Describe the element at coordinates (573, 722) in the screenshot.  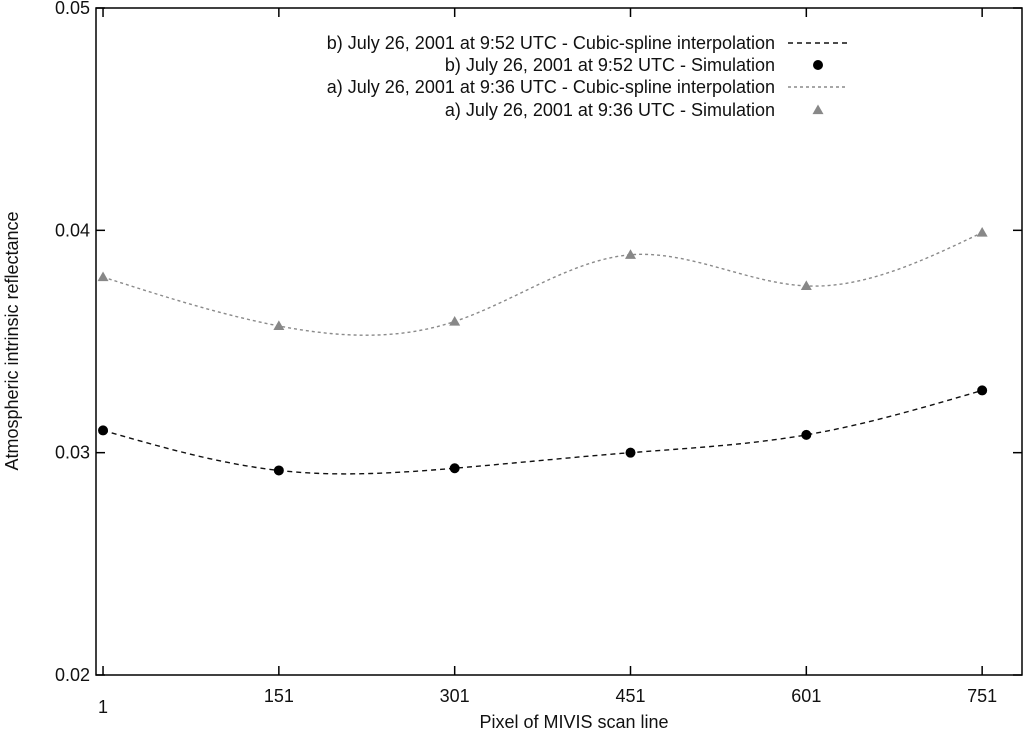
I see `x-axis-label: Pixel of MIVIS scan line` at that location.